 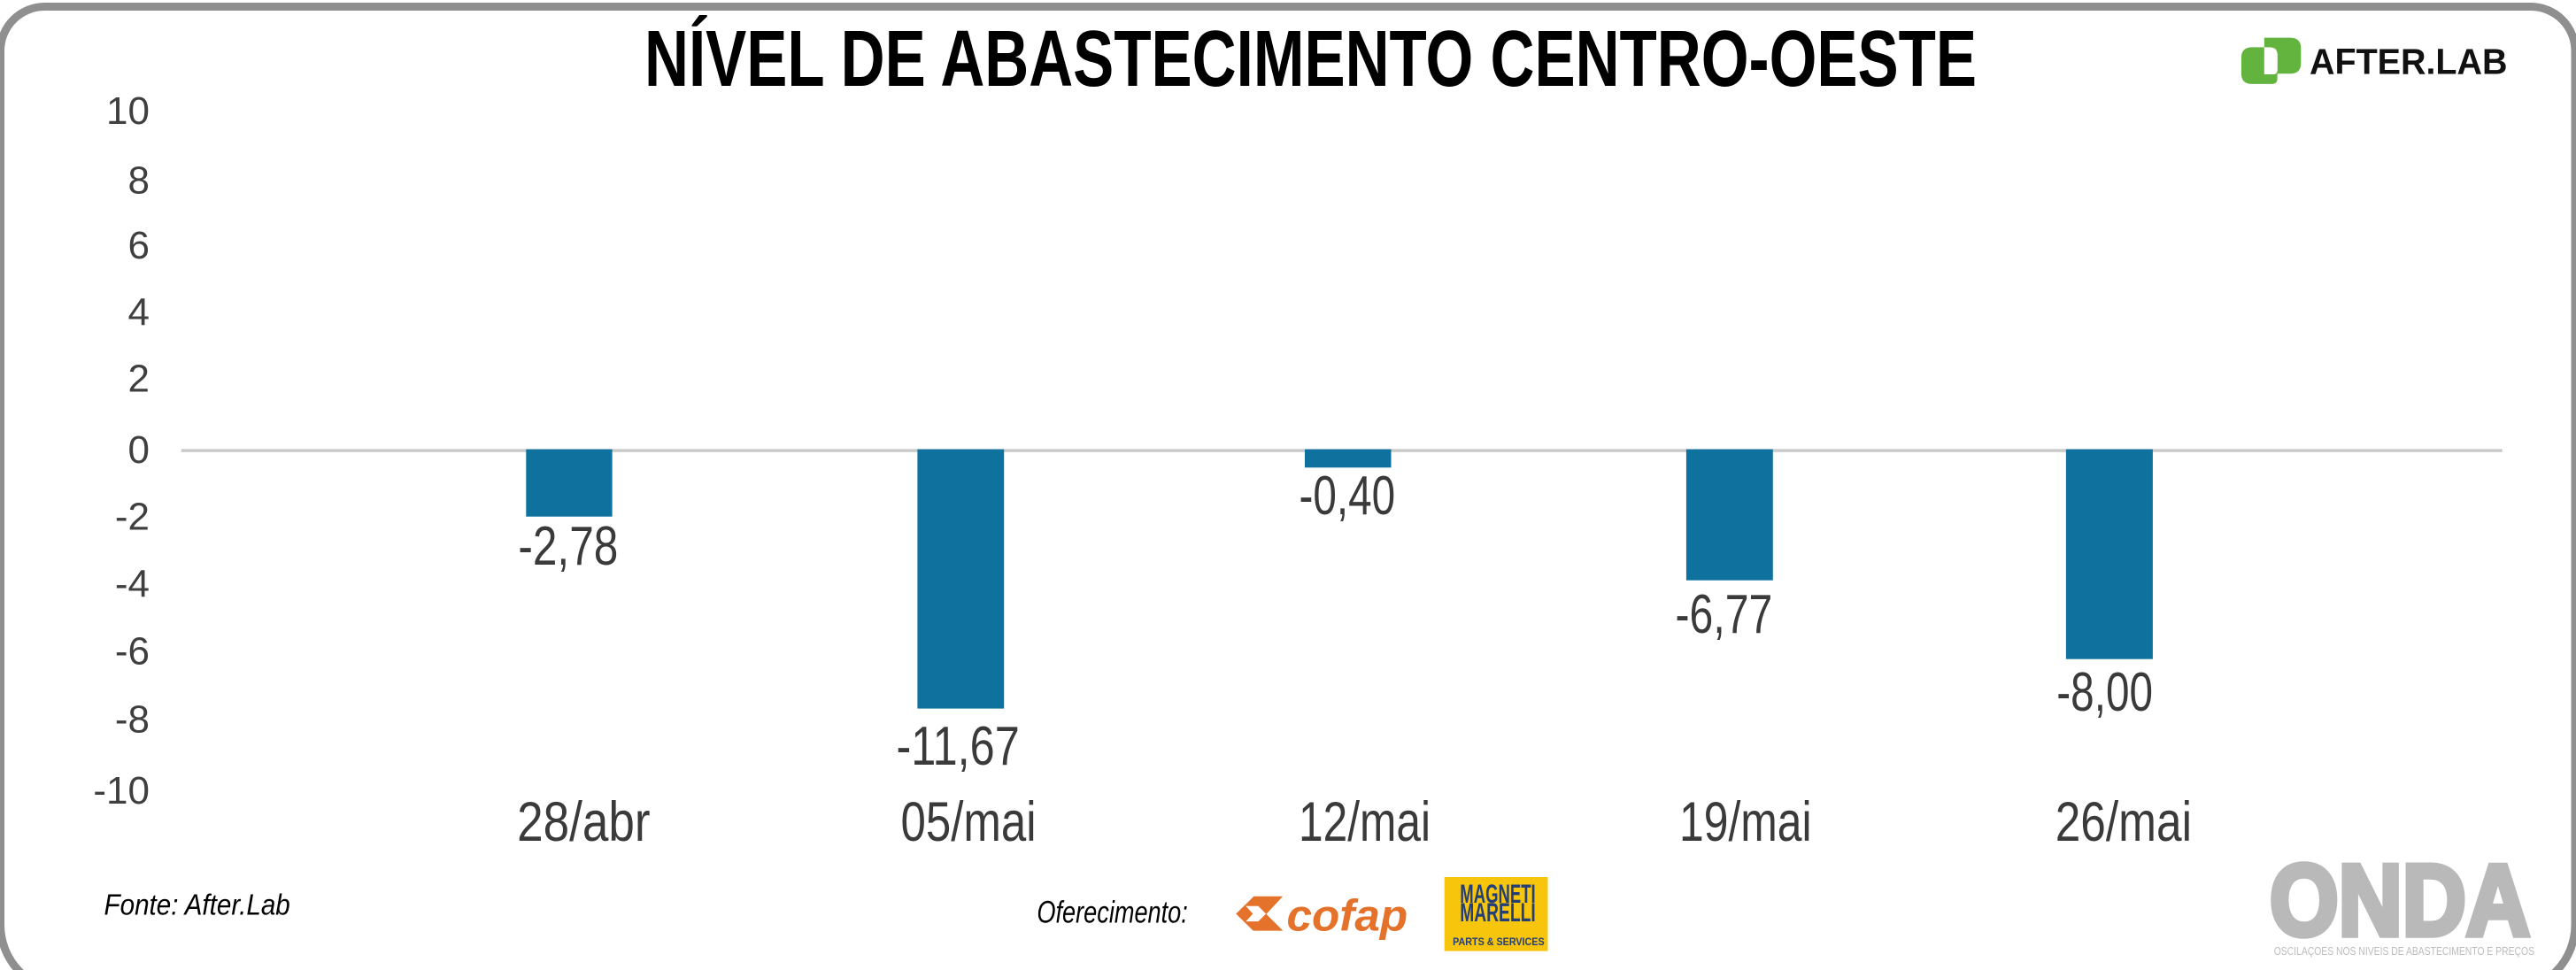 What do you see at coordinates (132, 516) in the screenshot?
I see `svg-text: -2` at bounding box center [132, 516].